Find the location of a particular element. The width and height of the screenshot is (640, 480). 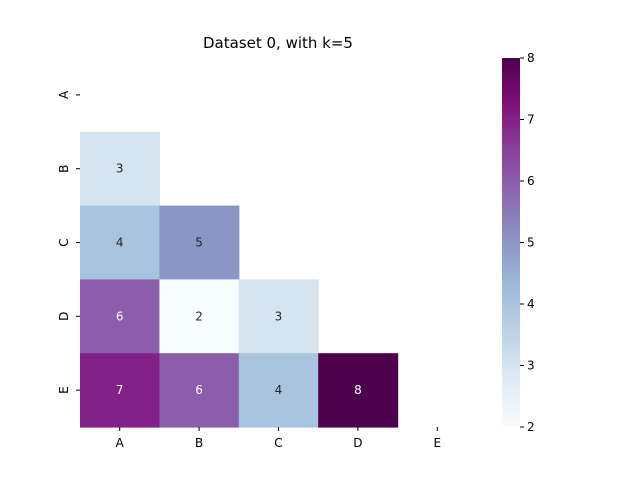

colorbar-tick-label: 2 is located at coordinates (531, 427).